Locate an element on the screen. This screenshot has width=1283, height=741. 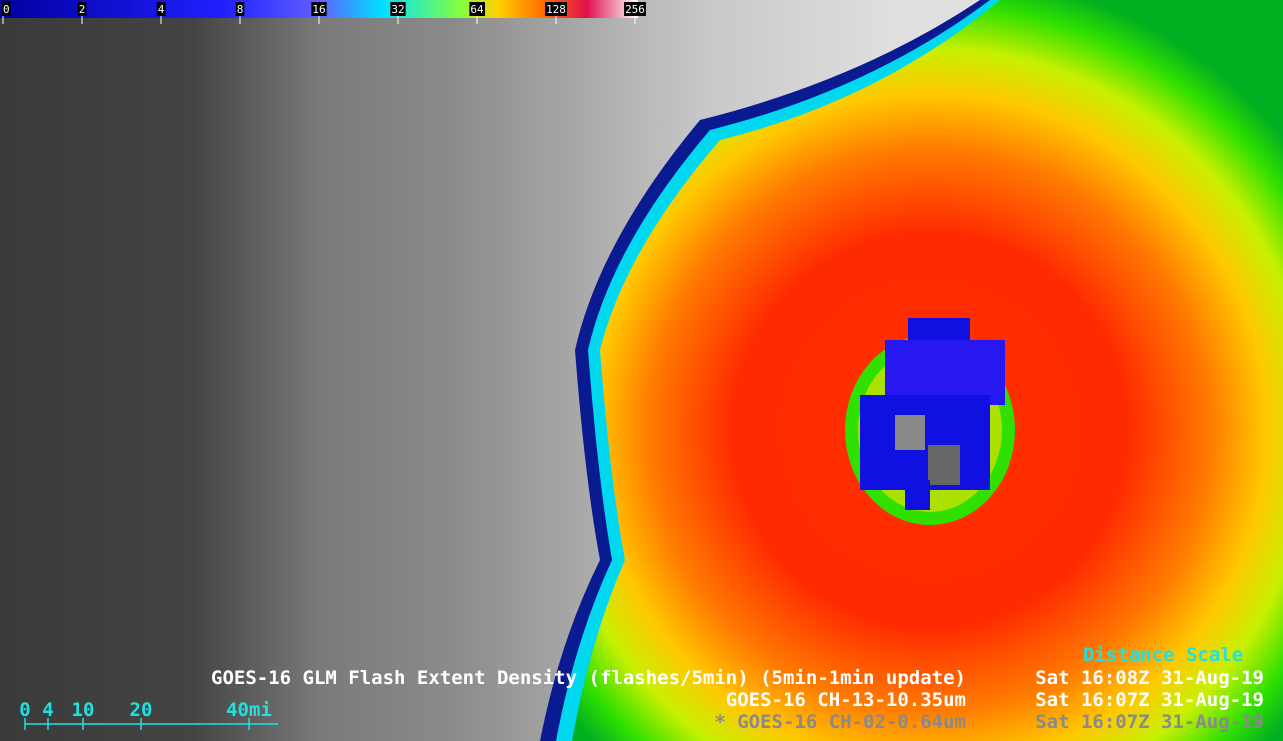
glm-flash-area is located at coordinates (932, 414).